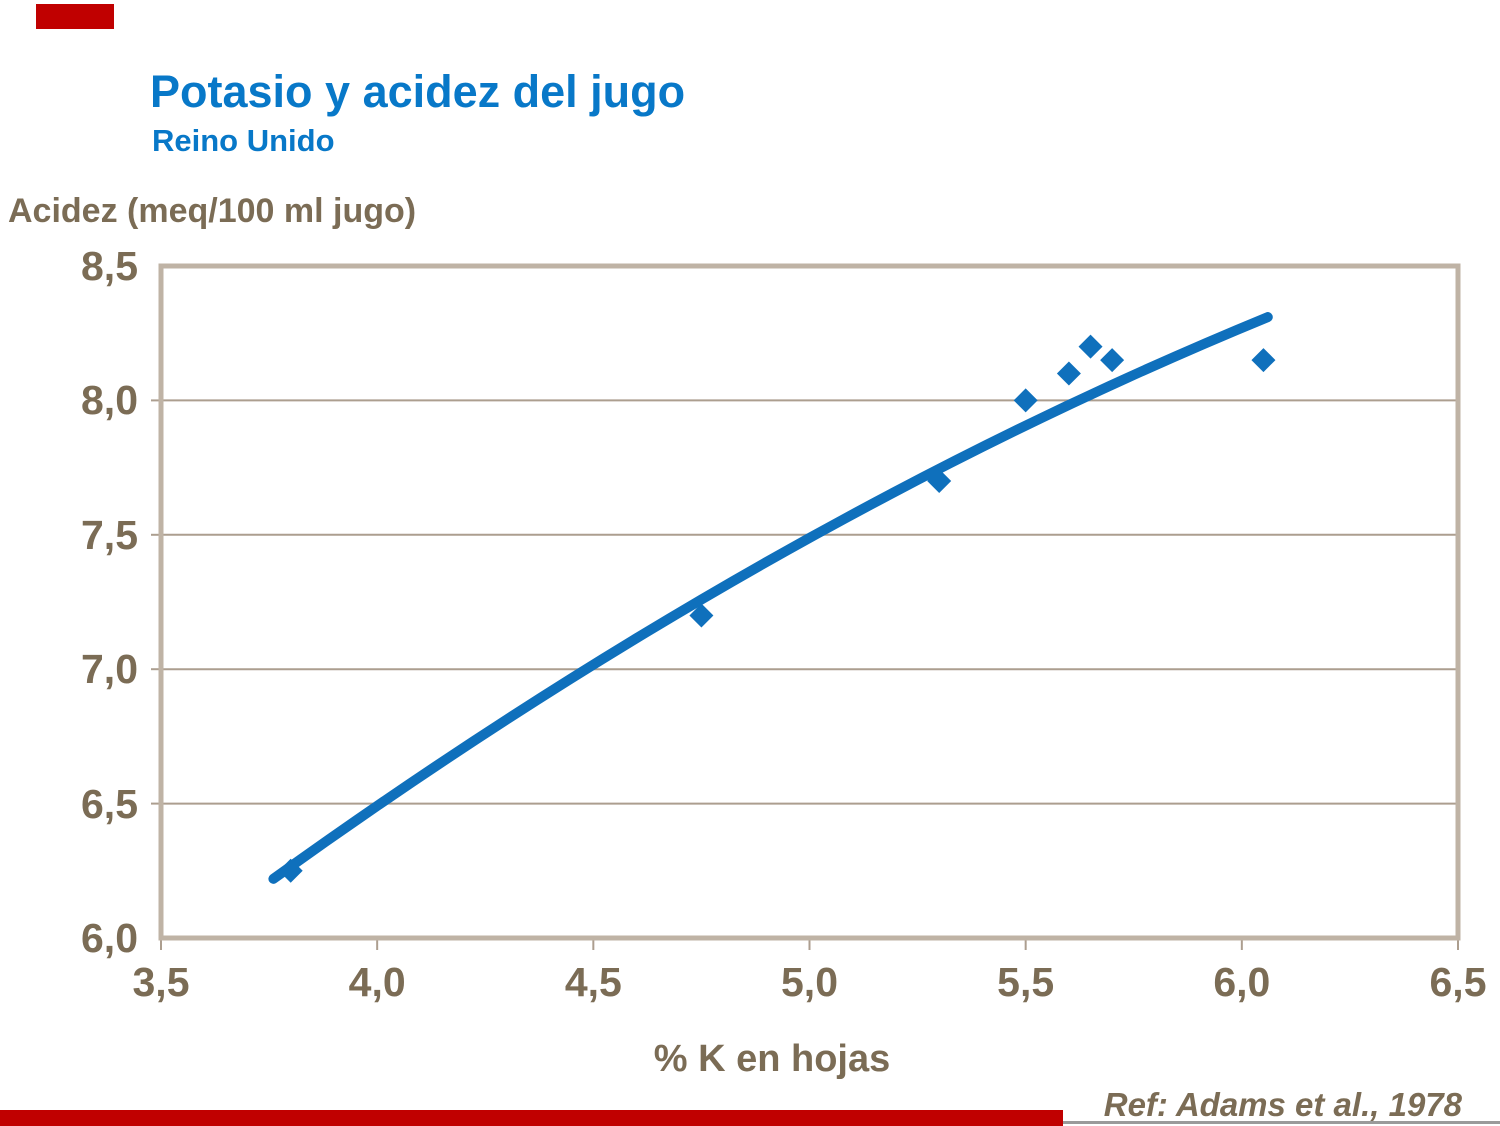 Image resolution: width=1500 pixels, height=1126 pixels. What do you see at coordinates (1282, 1104) in the screenshot?
I see `reference-citation: Ref: Adams et al., 1978` at bounding box center [1282, 1104].